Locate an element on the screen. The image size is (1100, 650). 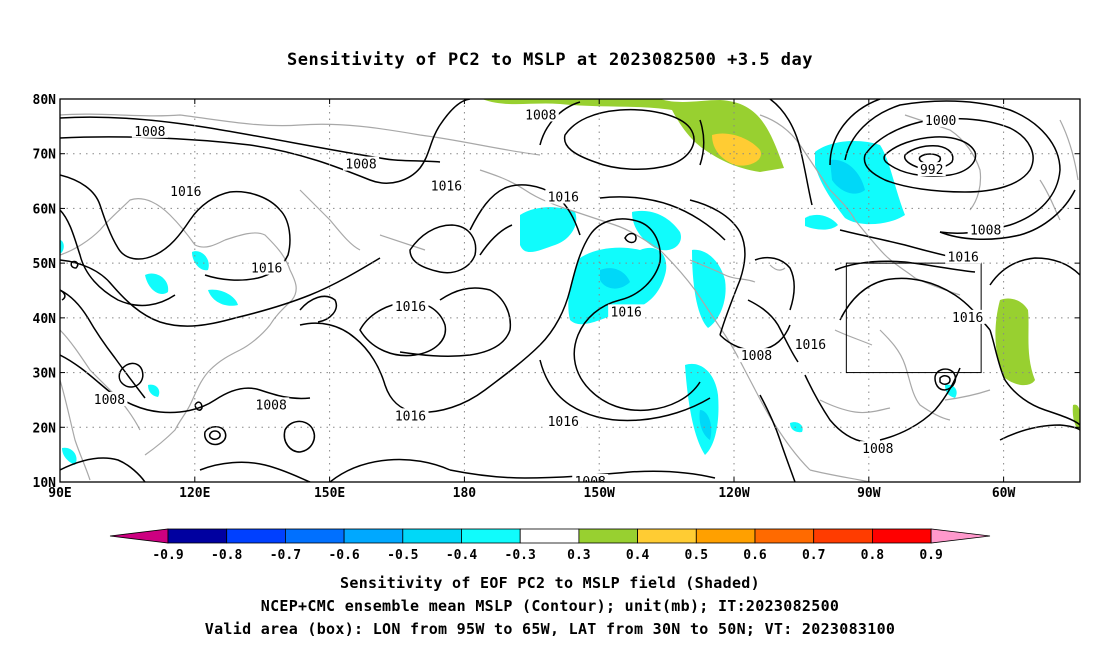
colorbar-label: 0.3 is located at coordinates (578, 555).